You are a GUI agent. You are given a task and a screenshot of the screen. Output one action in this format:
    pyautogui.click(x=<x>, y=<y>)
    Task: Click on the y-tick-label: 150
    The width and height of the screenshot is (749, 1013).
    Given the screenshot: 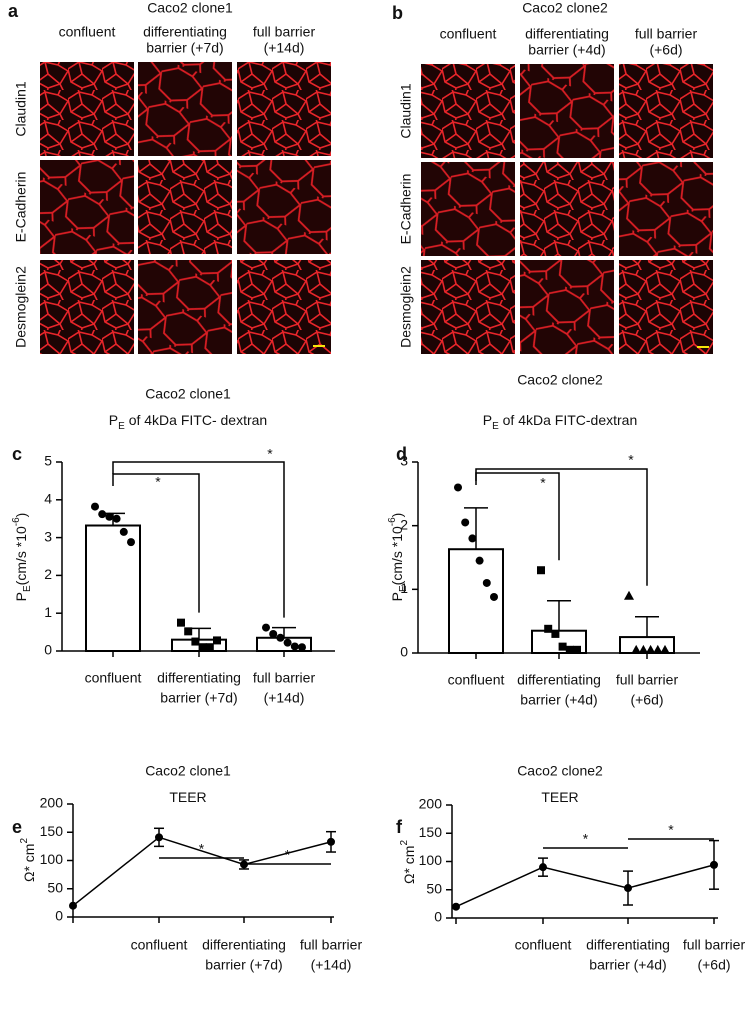 What is the action you would take?
    pyautogui.click(x=431, y=832)
    